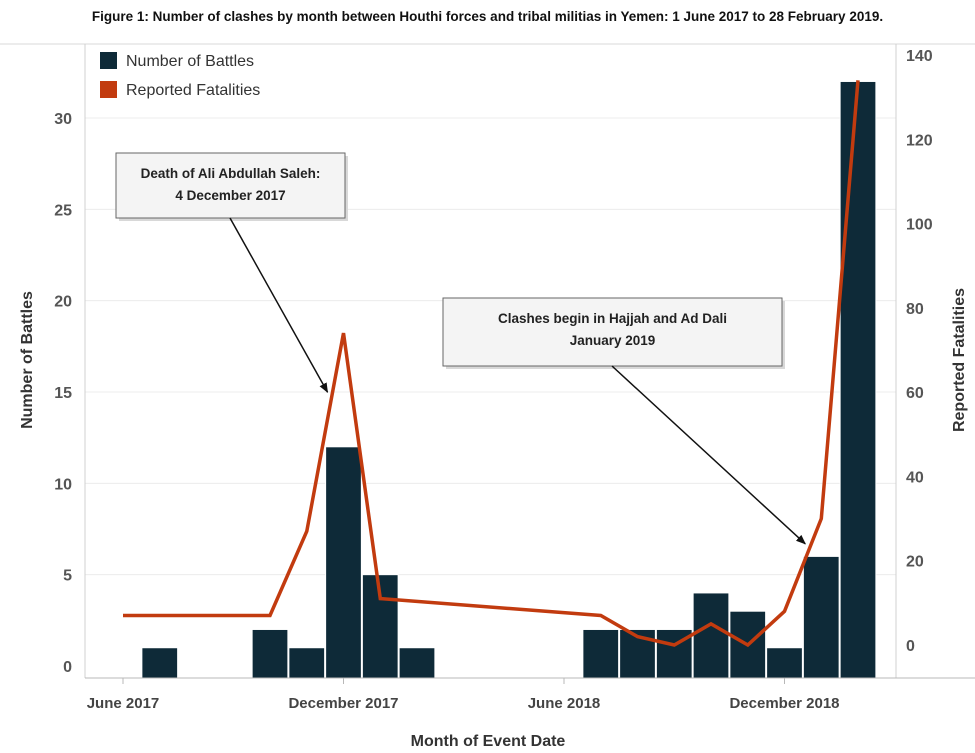  I want to click on x-tick-label: June 2017, so click(123, 703).